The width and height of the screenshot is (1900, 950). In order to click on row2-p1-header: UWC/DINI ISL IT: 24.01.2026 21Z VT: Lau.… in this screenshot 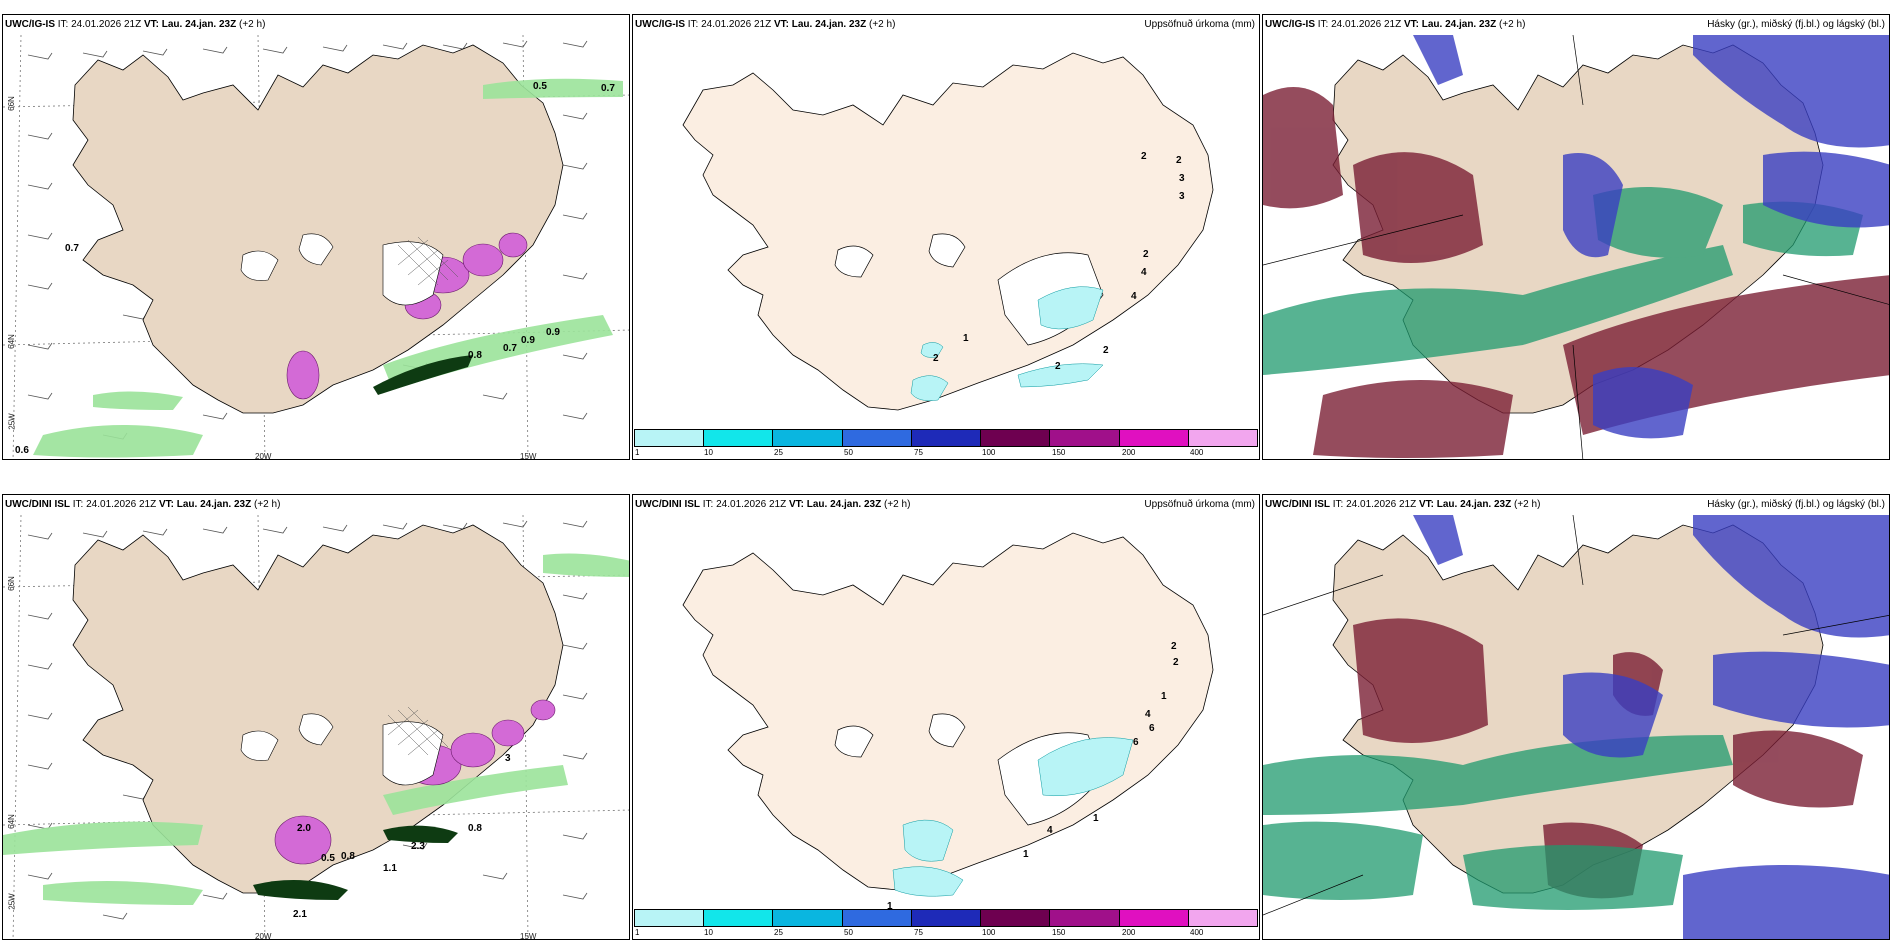, I will do `click(143, 504)`.